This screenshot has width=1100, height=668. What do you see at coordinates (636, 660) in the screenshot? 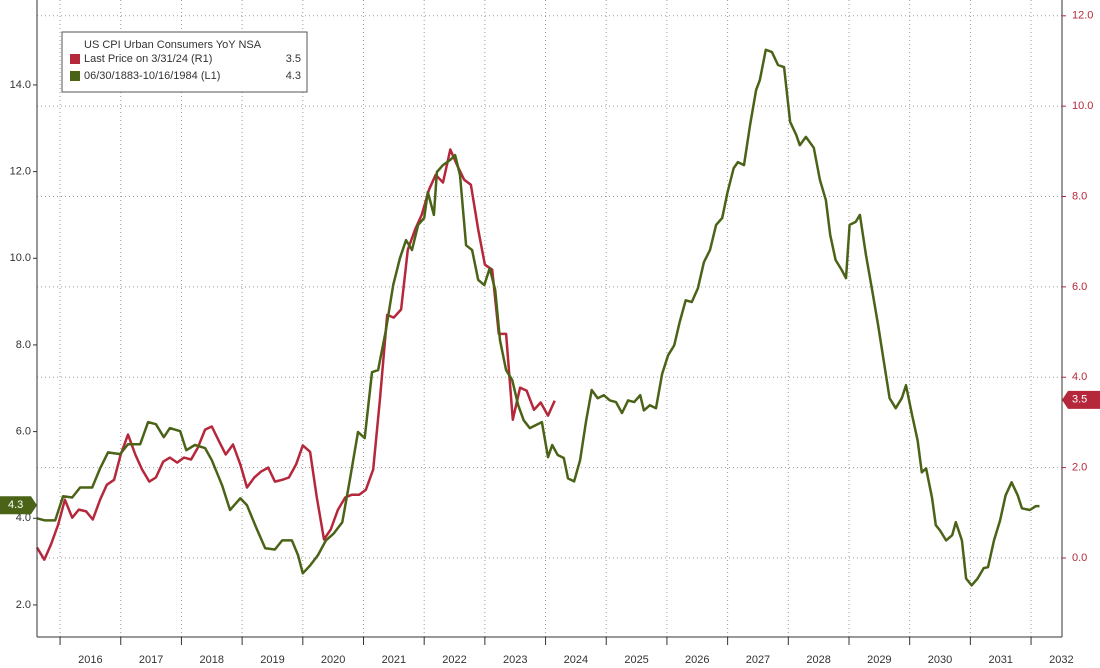
I see `x-tick-label: 2025` at bounding box center [636, 660].